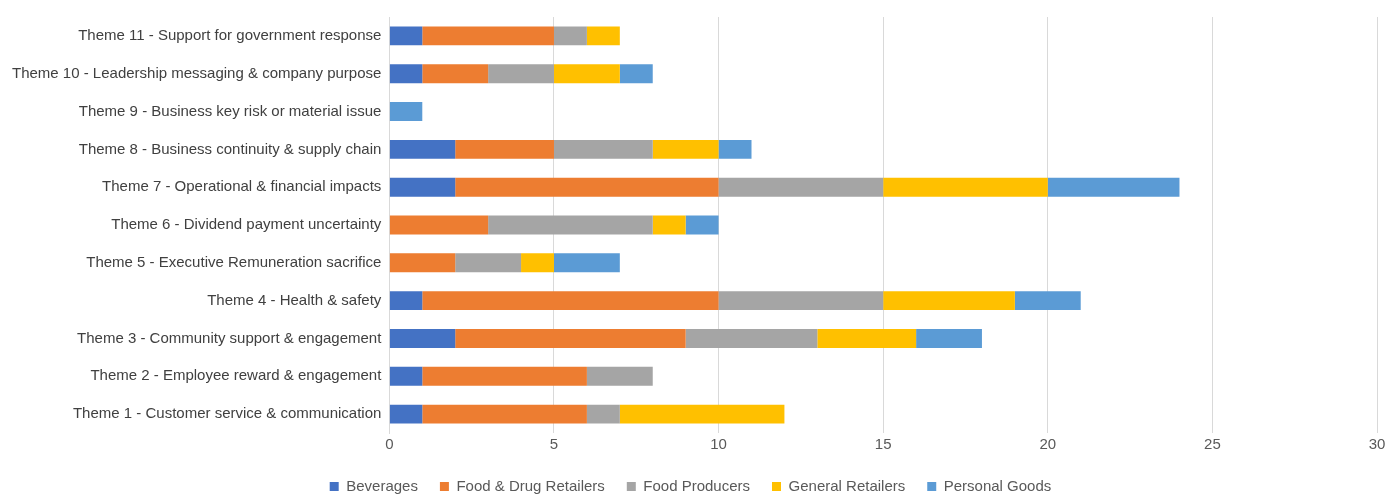 This screenshot has height=504, width=1389. What do you see at coordinates (697, 485) in the screenshot?
I see `legend-label: Food Producers` at bounding box center [697, 485].